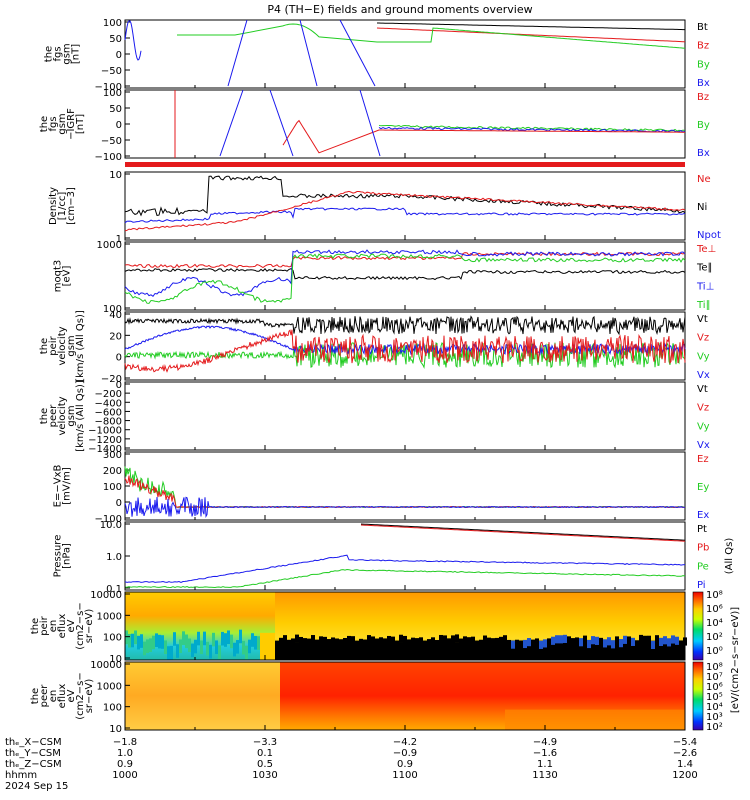 The height and width of the screenshot is (800, 750). What do you see at coordinates (115, 39) in the screenshot?
I see `y-tick-label: 50` at bounding box center [115, 39].